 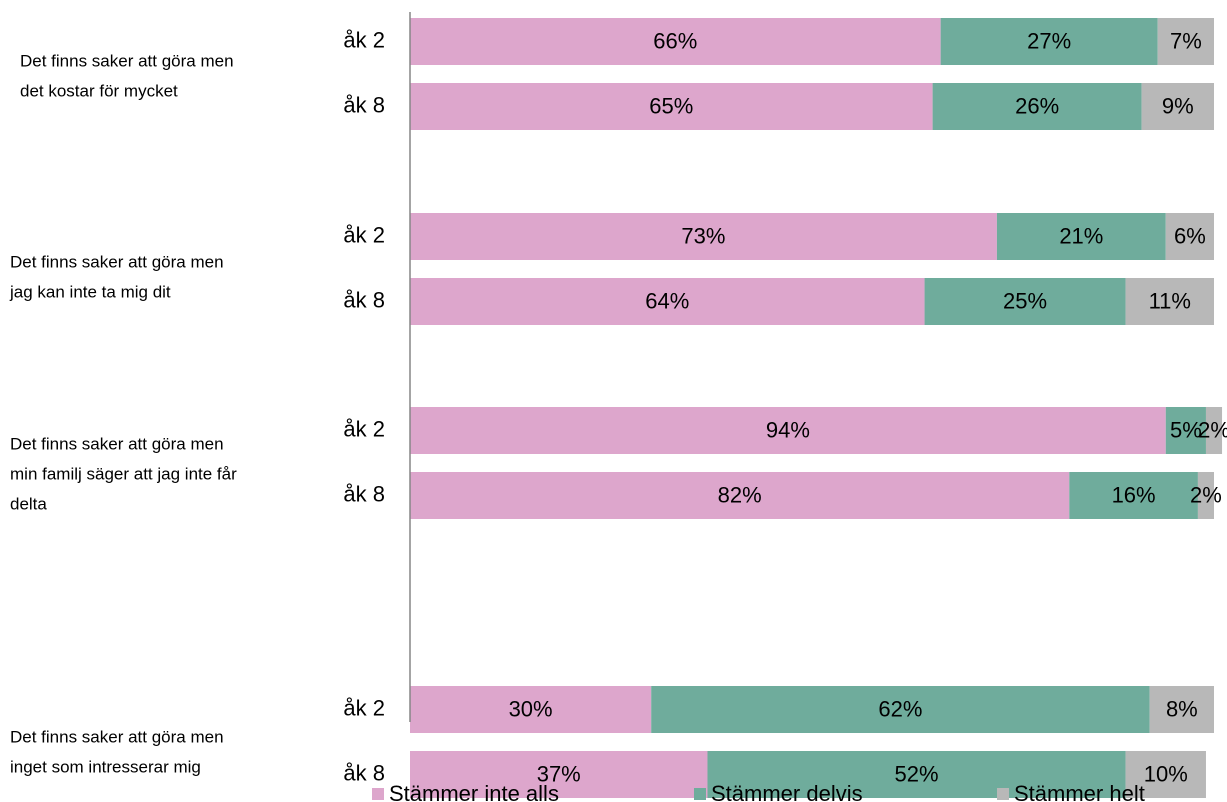 I want to click on data-label: 5%, so click(x=1186, y=429).